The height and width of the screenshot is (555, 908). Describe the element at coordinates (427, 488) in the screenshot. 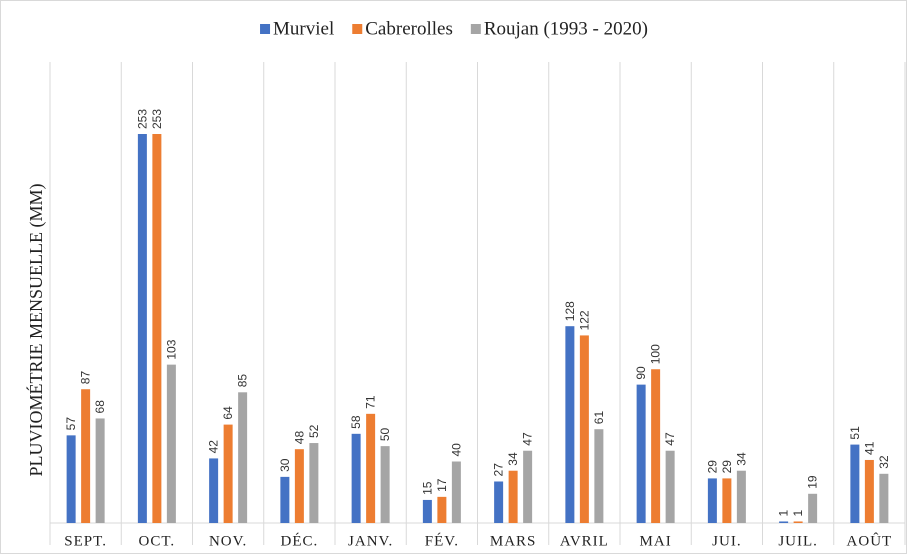

I see `data-label: 15` at that location.